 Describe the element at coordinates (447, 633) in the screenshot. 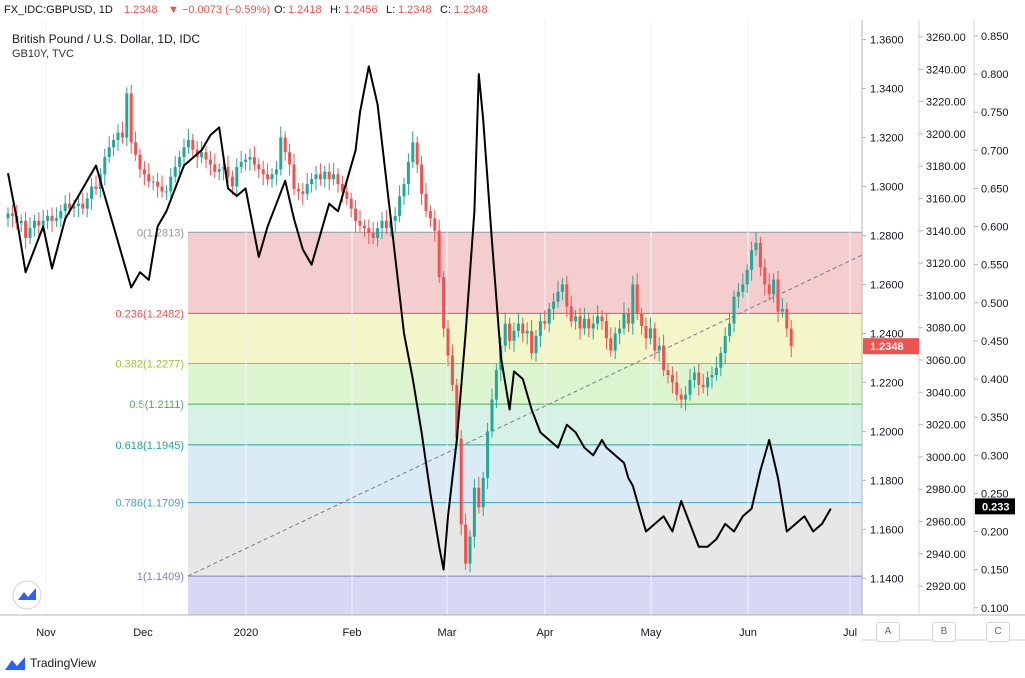

I see `x-tick-label: Mar` at that location.